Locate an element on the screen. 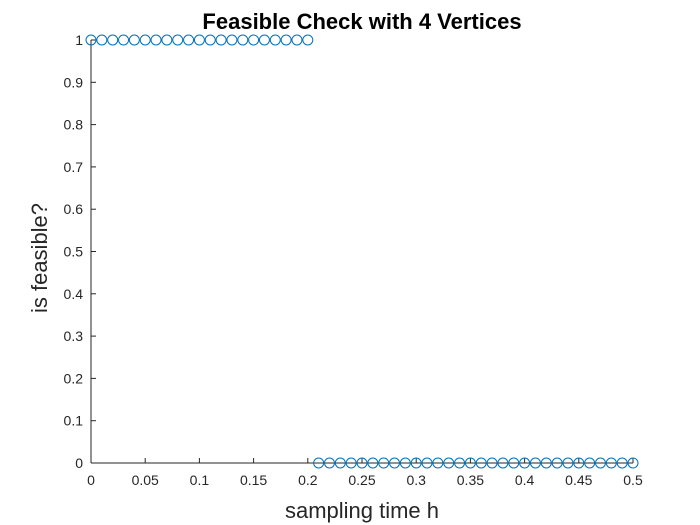  y-tick-label: 0.1 is located at coordinates (74, 421).